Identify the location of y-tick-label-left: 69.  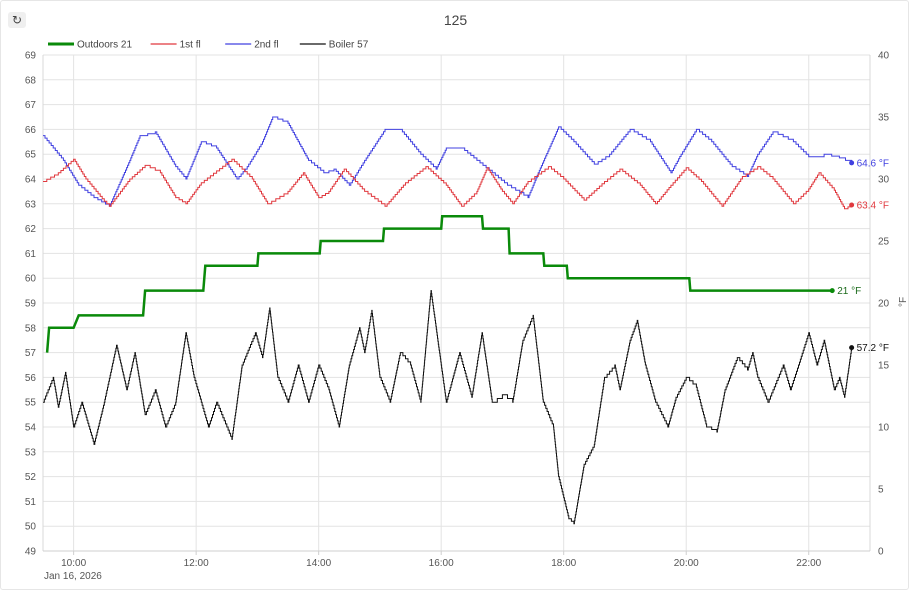
(31, 56).